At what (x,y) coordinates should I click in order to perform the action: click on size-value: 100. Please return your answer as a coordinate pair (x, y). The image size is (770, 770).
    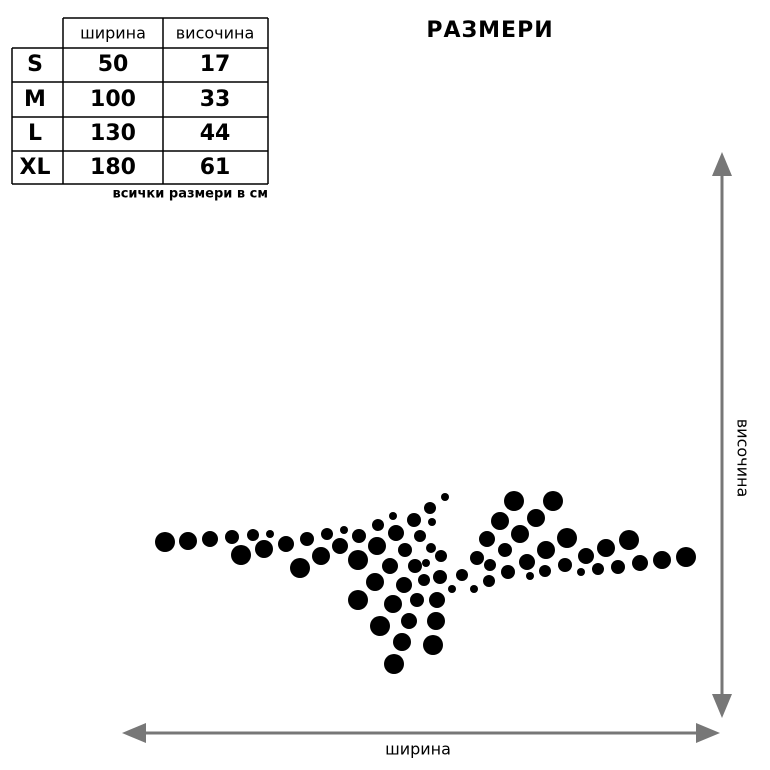
    Looking at the image, I should click on (113, 99).